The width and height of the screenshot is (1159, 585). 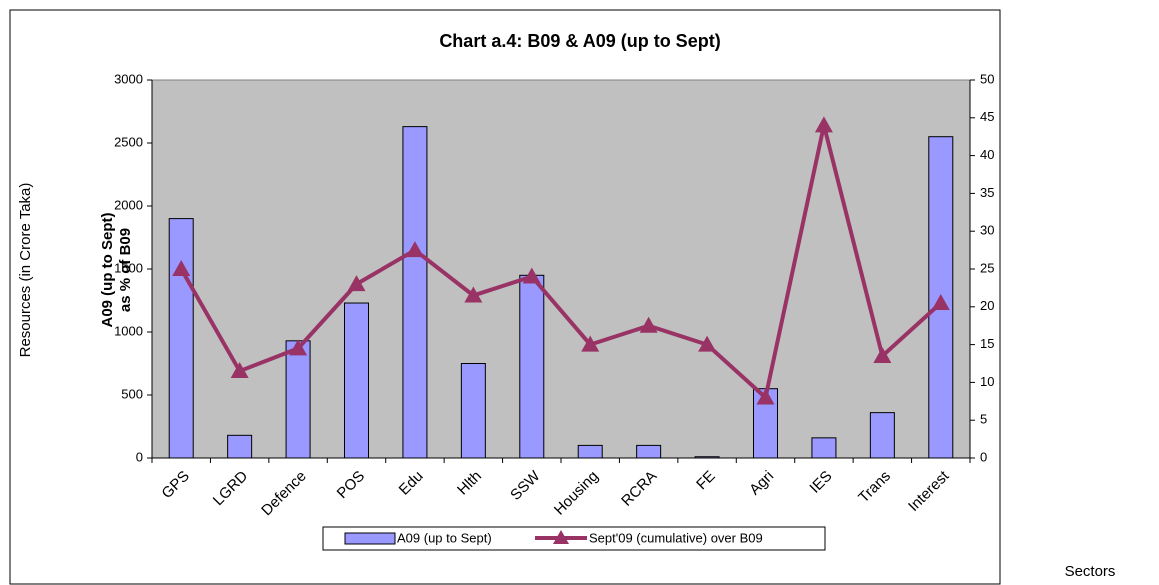 I want to click on y-tick-label: 0, so click(x=139, y=456).